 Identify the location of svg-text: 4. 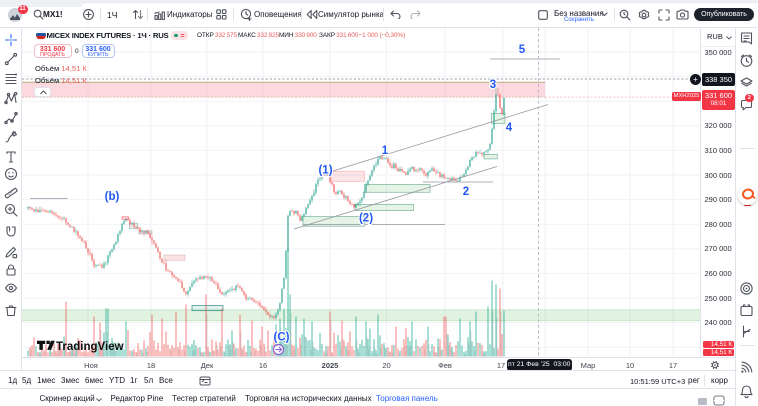
(509, 128).